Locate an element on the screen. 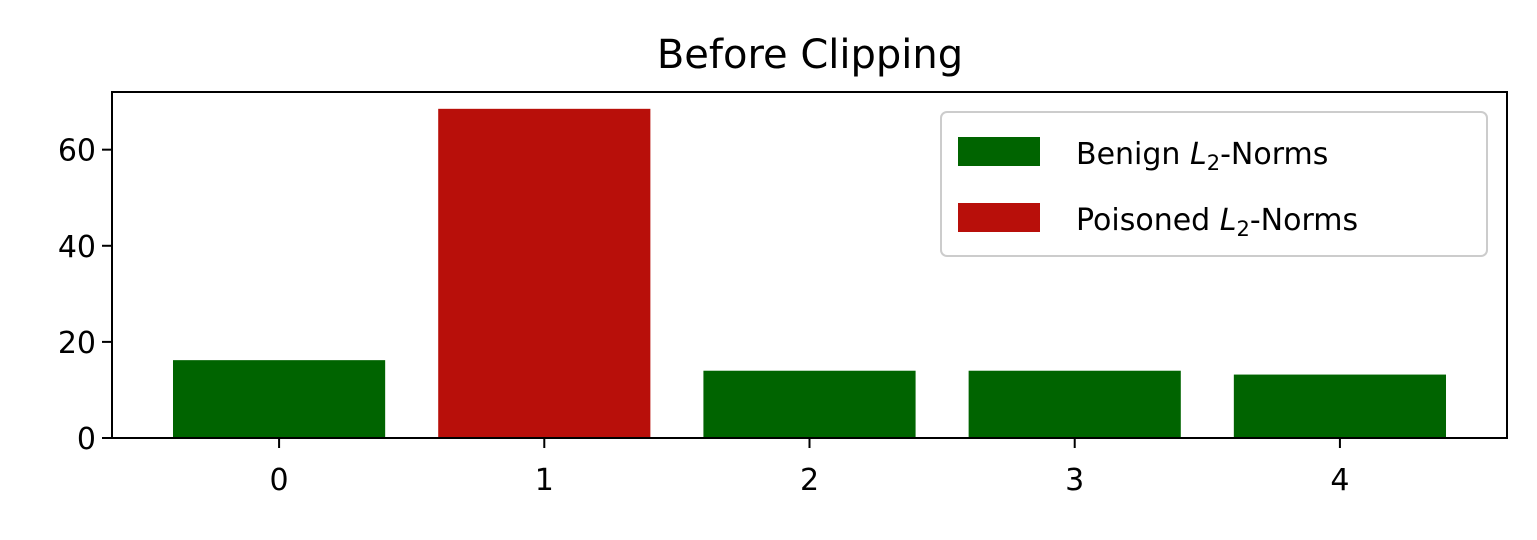 The height and width of the screenshot is (540, 1537). y-tick-label: 60 is located at coordinates (77, 151).